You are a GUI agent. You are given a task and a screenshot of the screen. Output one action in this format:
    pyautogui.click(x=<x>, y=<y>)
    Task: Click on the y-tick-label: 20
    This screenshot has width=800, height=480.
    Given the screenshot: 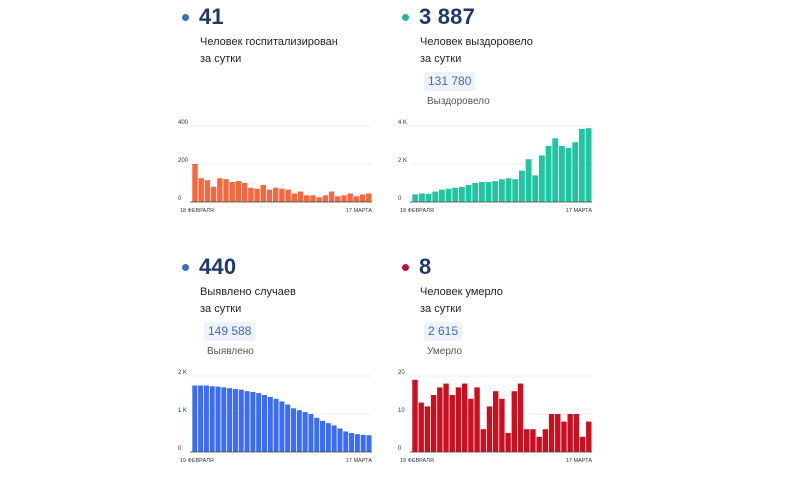 What is the action you would take?
    pyautogui.click(x=401, y=373)
    